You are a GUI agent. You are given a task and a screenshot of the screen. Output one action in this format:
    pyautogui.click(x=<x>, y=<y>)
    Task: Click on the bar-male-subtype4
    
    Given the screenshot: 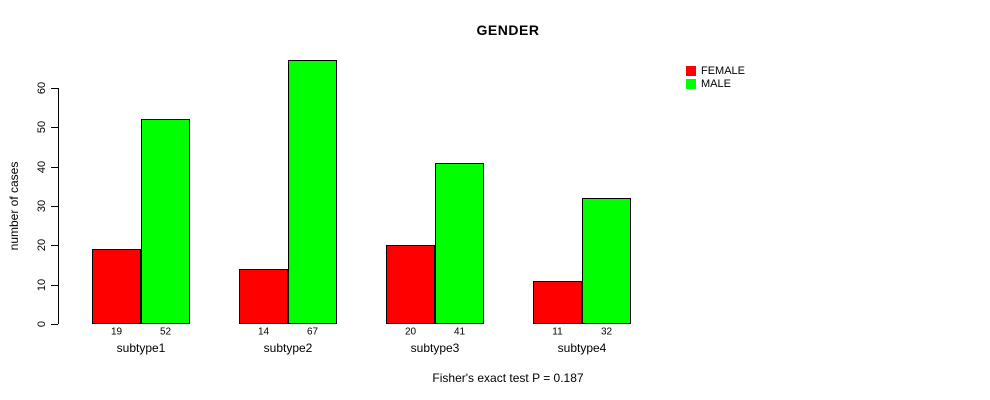 What is the action you would take?
    pyautogui.click(x=606, y=261)
    